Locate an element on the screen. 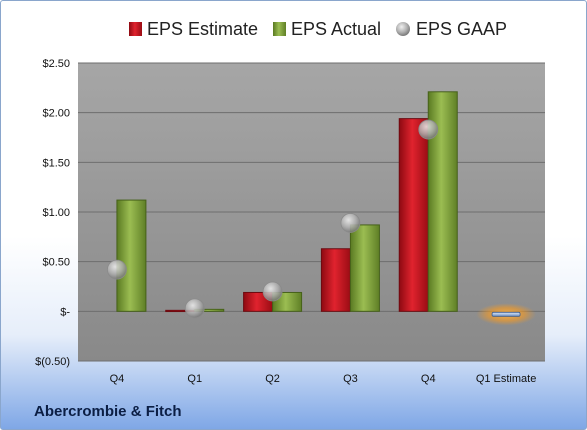 This screenshot has height=430, width=587. legend: EPS Estimate EPS Actual EPS GAAP is located at coordinates (318, 29).